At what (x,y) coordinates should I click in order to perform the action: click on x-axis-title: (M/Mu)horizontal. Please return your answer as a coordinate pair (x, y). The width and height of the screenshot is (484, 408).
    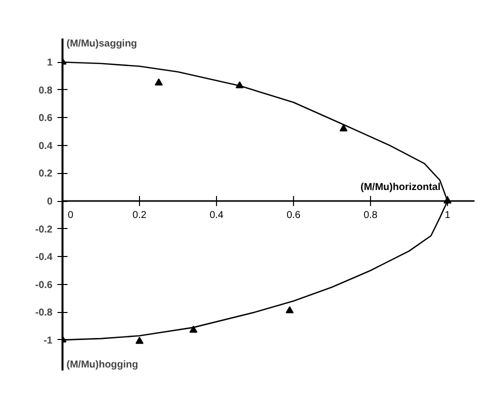
    Looking at the image, I should click on (400, 187).